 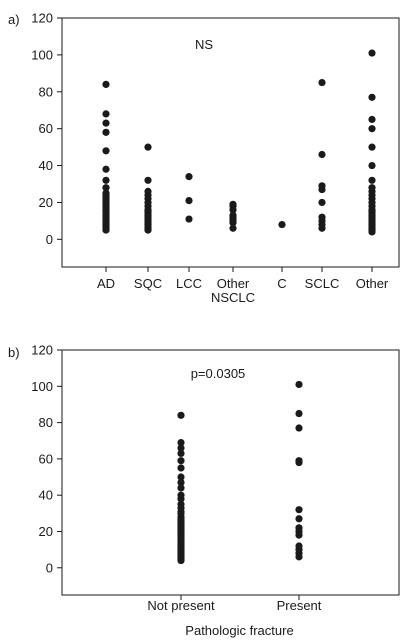 What do you see at coordinates (239, 630) in the screenshot?
I see `x-axis-title: Pathologic fracture` at bounding box center [239, 630].